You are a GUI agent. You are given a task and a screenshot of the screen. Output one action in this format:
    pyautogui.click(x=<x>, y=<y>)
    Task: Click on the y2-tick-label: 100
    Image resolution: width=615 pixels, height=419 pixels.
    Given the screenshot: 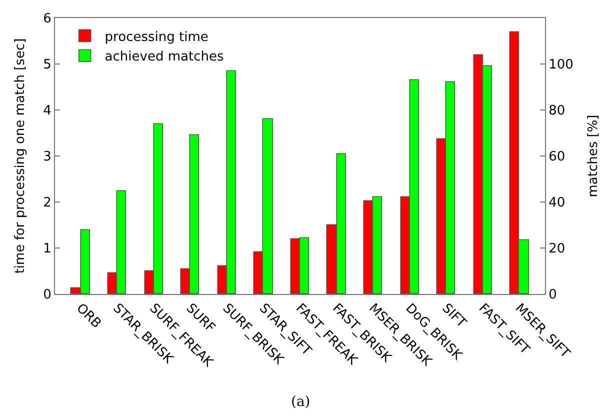 What is the action you would take?
    pyautogui.click(x=561, y=65)
    